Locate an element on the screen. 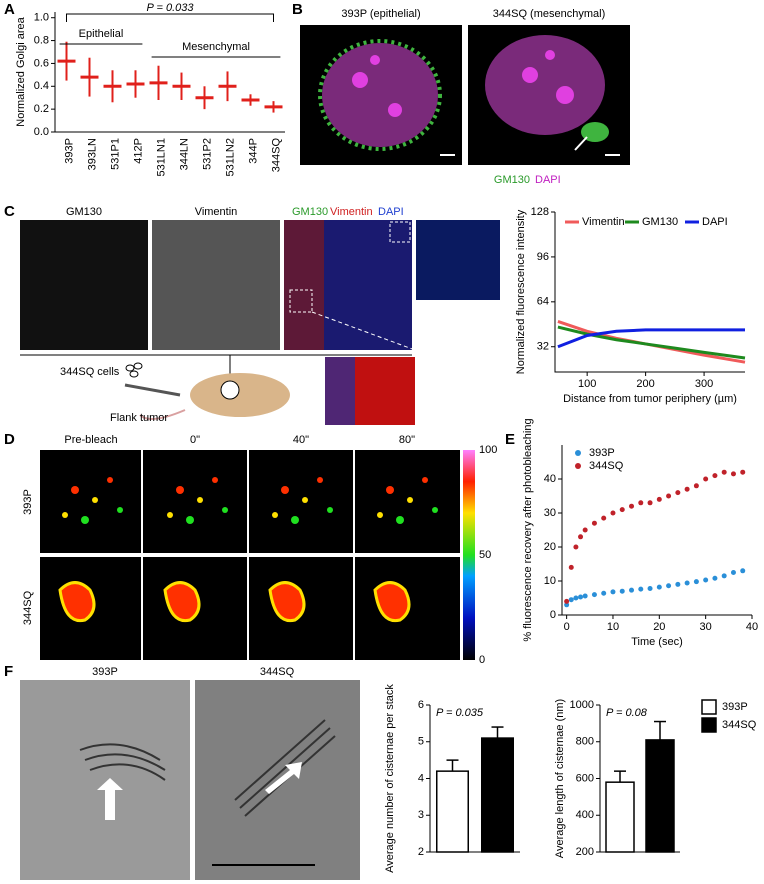  colorbar is located at coordinates (469, 555).